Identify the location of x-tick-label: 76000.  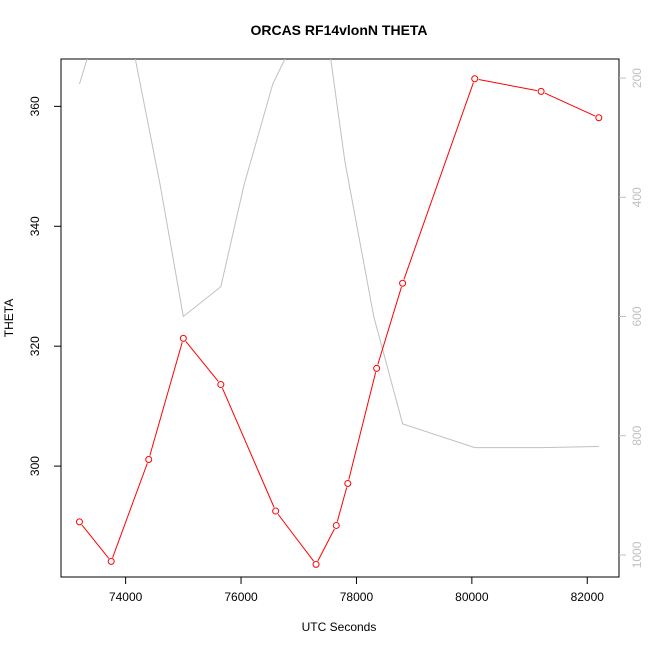
(241, 597).